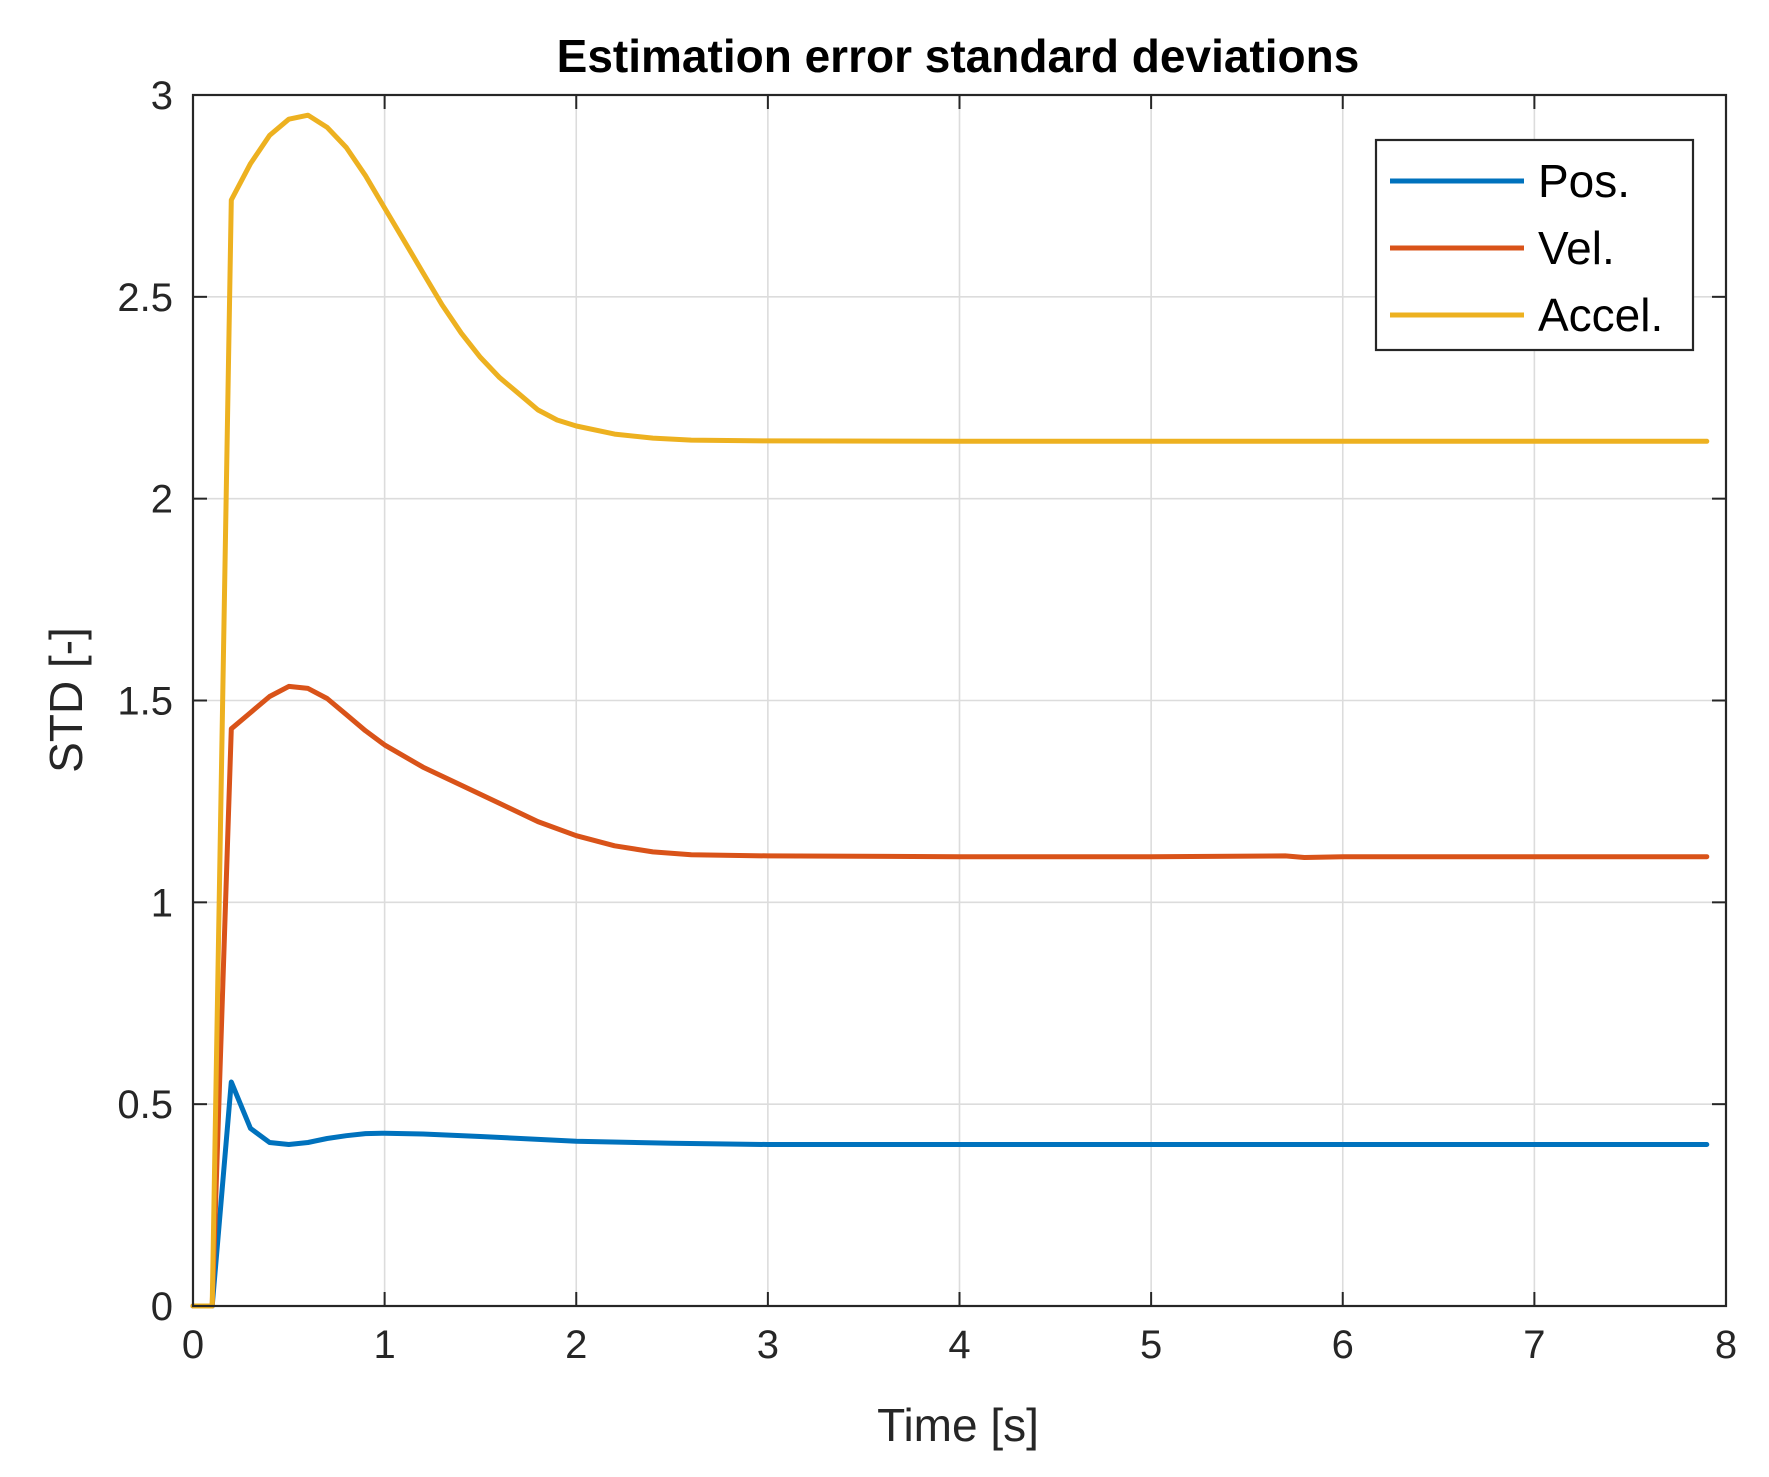 The height and width of the screenshot is (1477, 1769). I want to click on x-tick-label: 1, so click(385, 1345).